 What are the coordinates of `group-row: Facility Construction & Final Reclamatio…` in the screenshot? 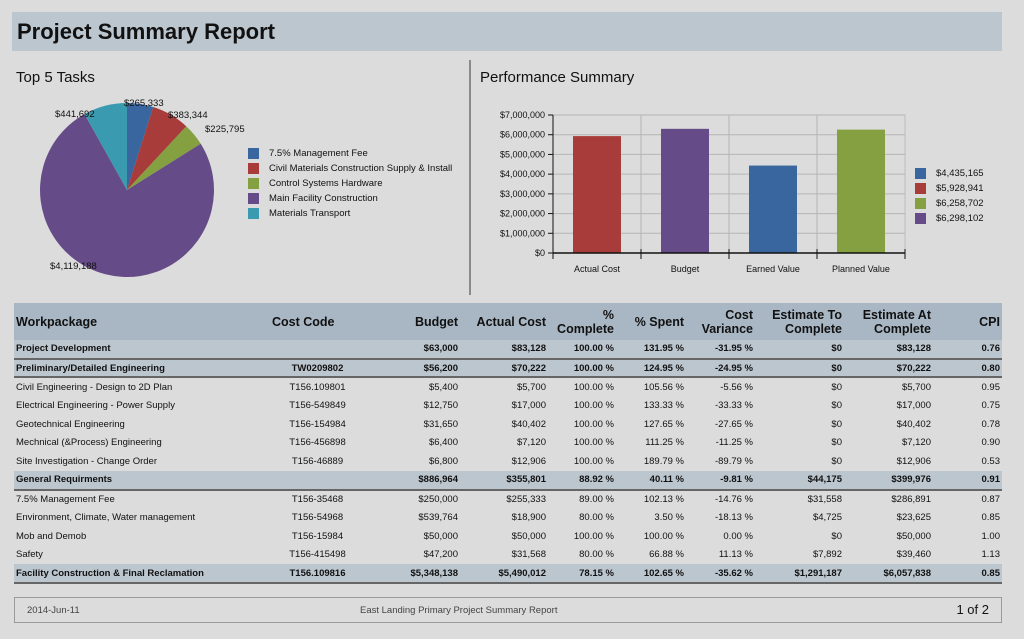 It's located at (508, 574).